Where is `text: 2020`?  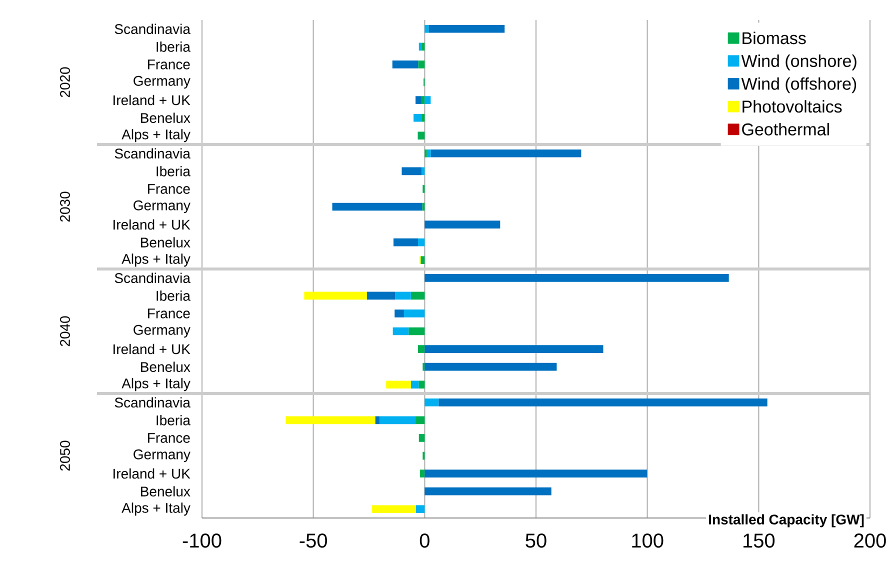
text: 2020 is located at coordinates (65, 82).